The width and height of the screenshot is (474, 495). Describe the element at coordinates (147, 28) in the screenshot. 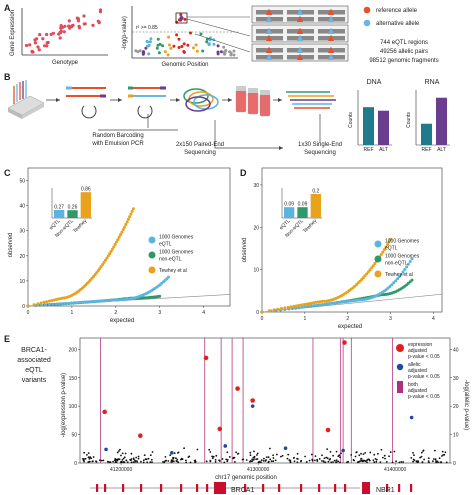

I see `r2-label: r² >= 0.85` at that location.